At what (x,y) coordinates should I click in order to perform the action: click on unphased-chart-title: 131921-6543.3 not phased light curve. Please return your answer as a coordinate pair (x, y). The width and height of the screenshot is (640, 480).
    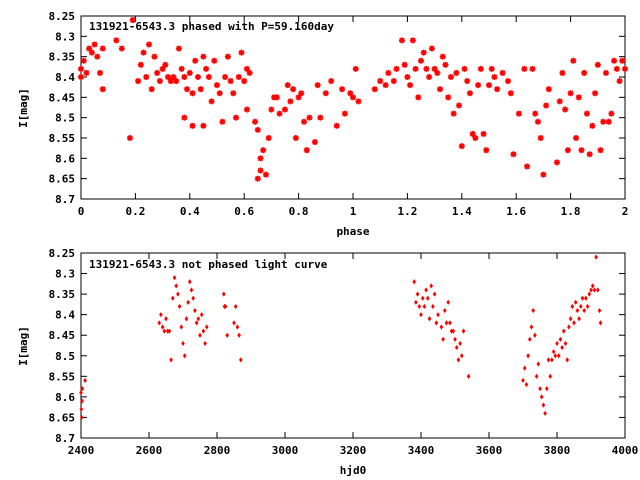
    Looking at the image, I should click on (208, 264).